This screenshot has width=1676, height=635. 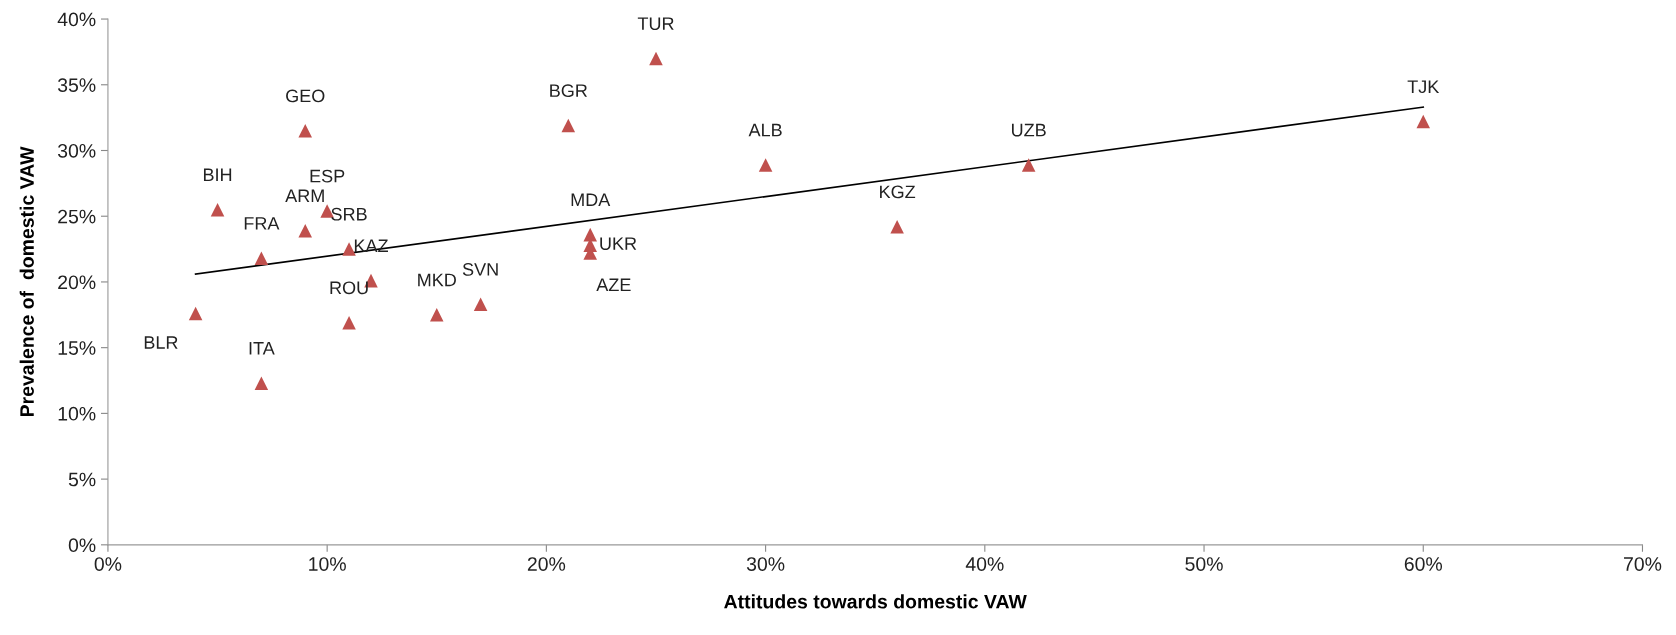 I want to click on x-tick-label: 20%, so click(x=546, y=564).